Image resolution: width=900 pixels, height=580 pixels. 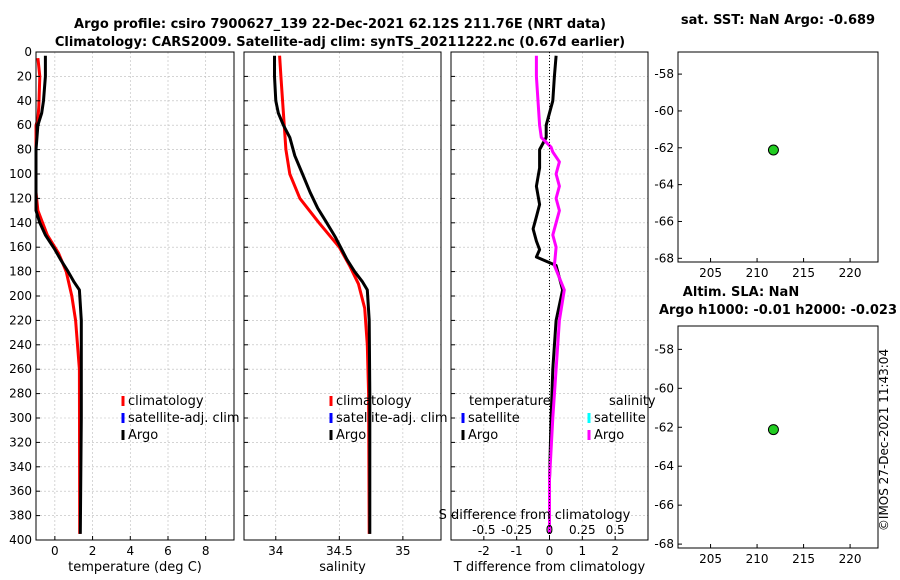 I want to click on x-tick-label: 1, so click(x=583, y=551).